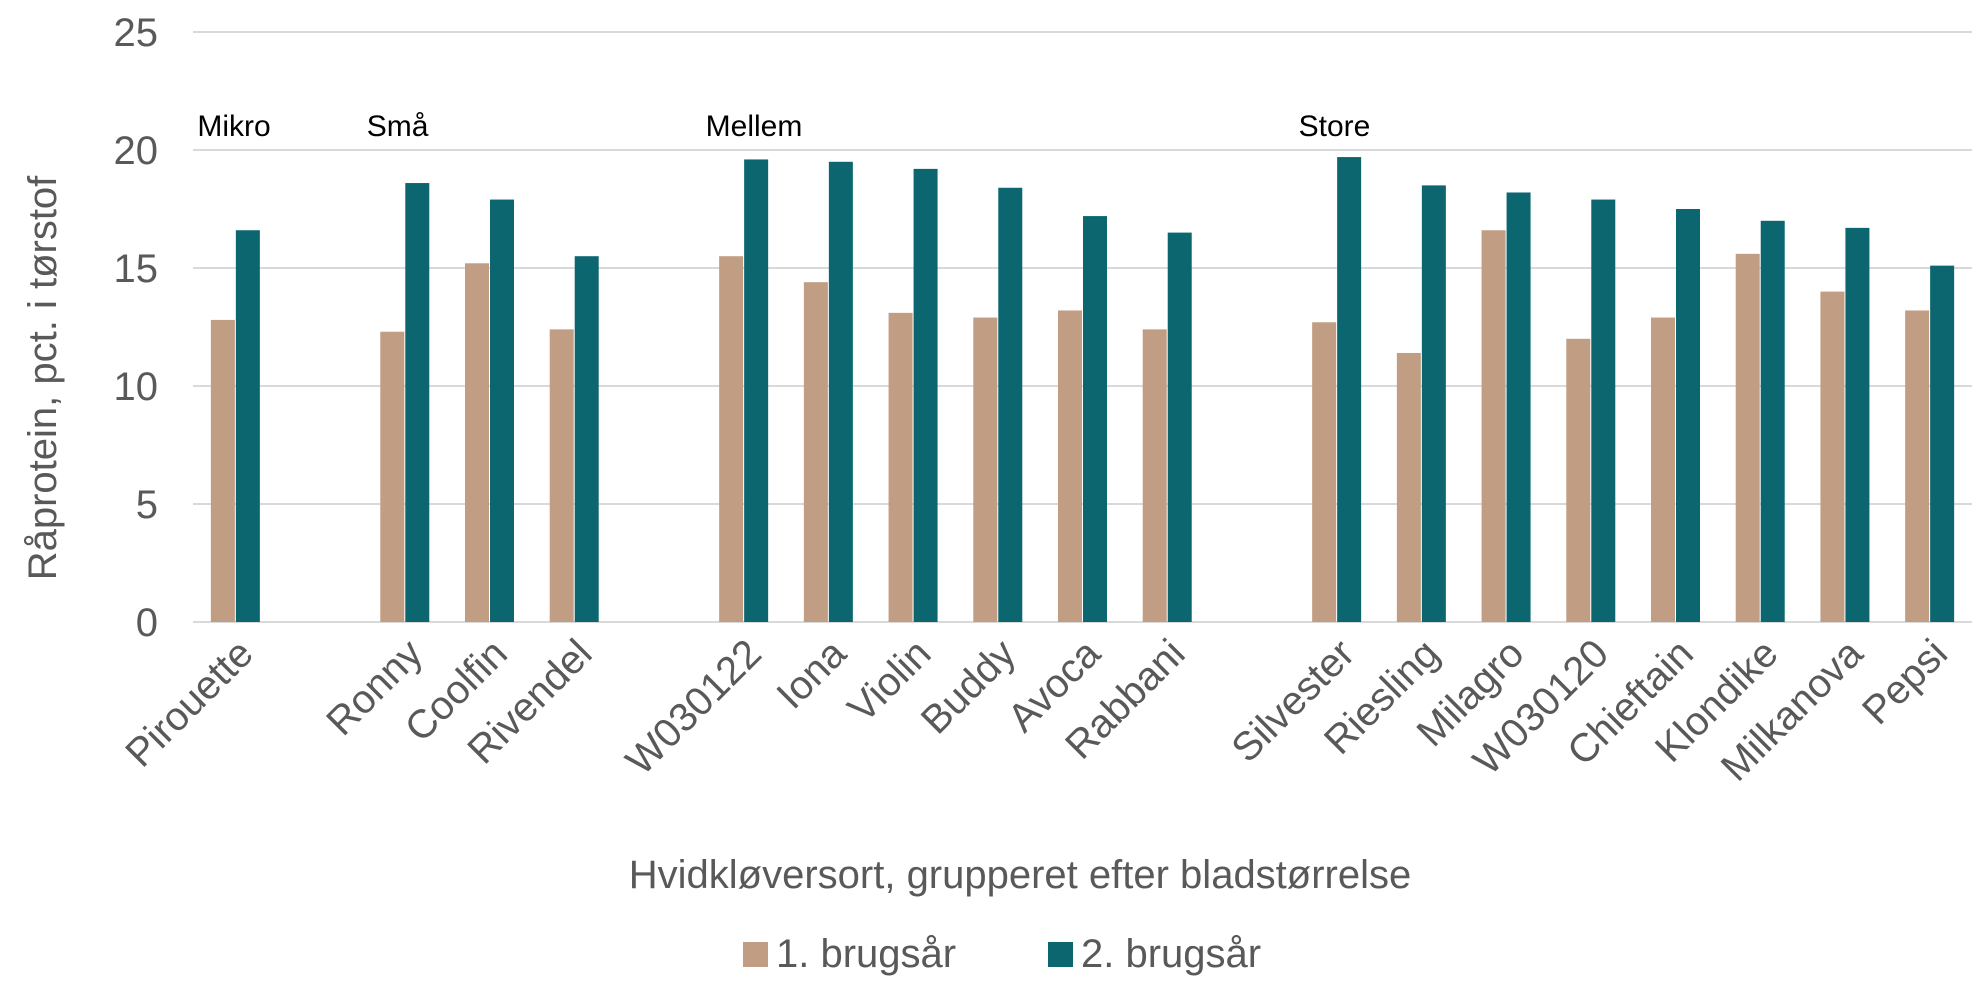 Image resolution: width=1972 pixels, height=997 pixels. Describe the element at coordinates (136, 328) in the screenshot. I see `y-tick-labels: 0 5 10 15 20 25` at that location.